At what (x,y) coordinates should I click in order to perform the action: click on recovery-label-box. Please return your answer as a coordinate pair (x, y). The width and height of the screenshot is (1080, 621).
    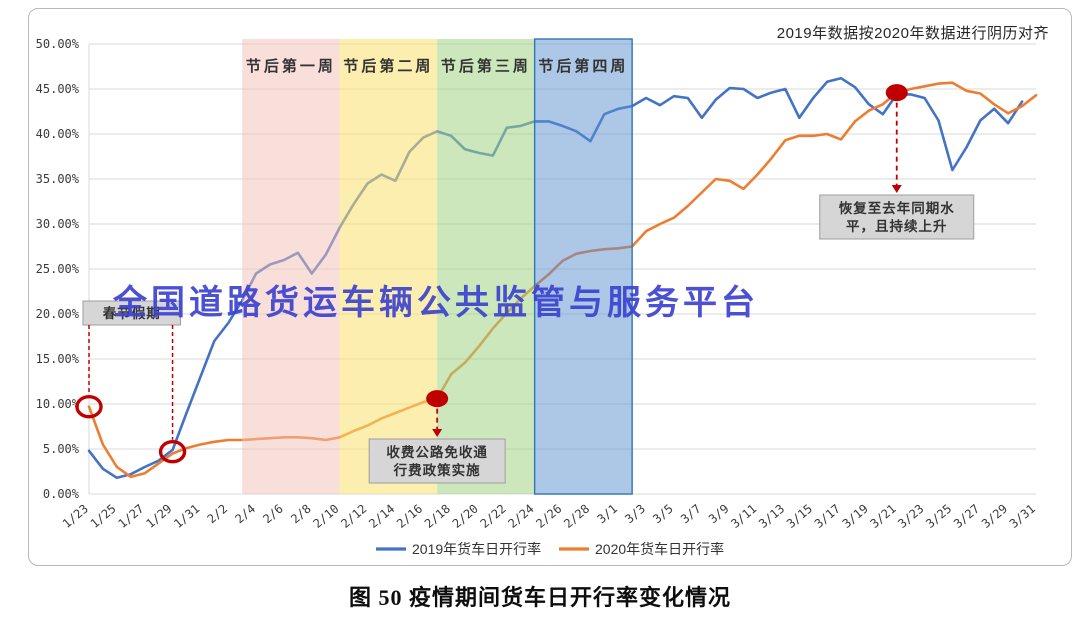
    Looking at the image, I should click on (897, 217).